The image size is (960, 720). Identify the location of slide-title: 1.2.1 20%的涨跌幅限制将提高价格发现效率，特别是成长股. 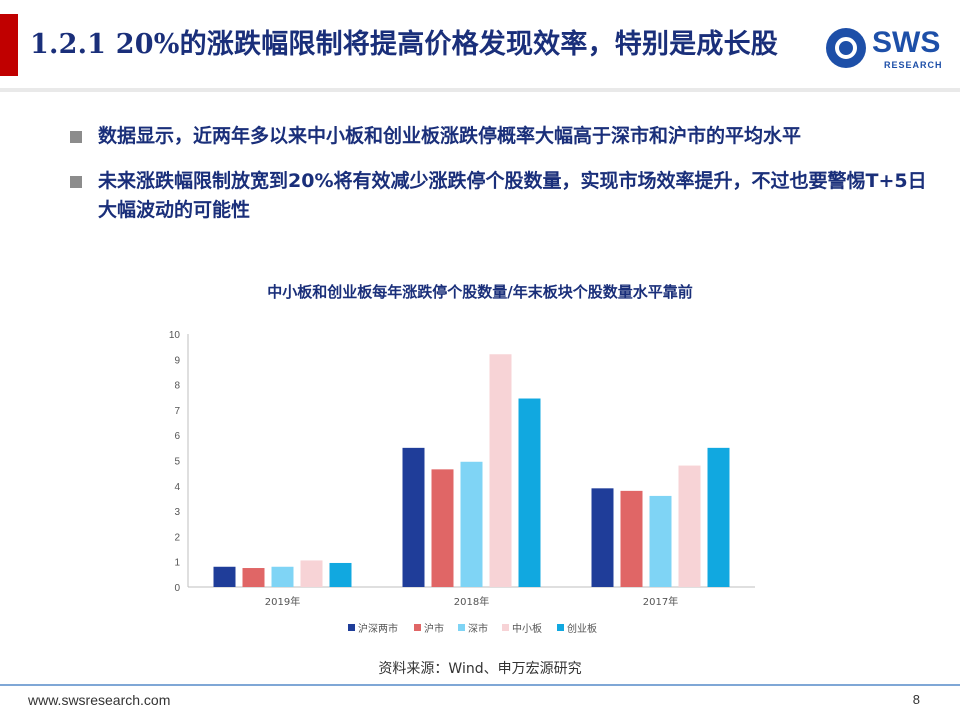
(404, 44).